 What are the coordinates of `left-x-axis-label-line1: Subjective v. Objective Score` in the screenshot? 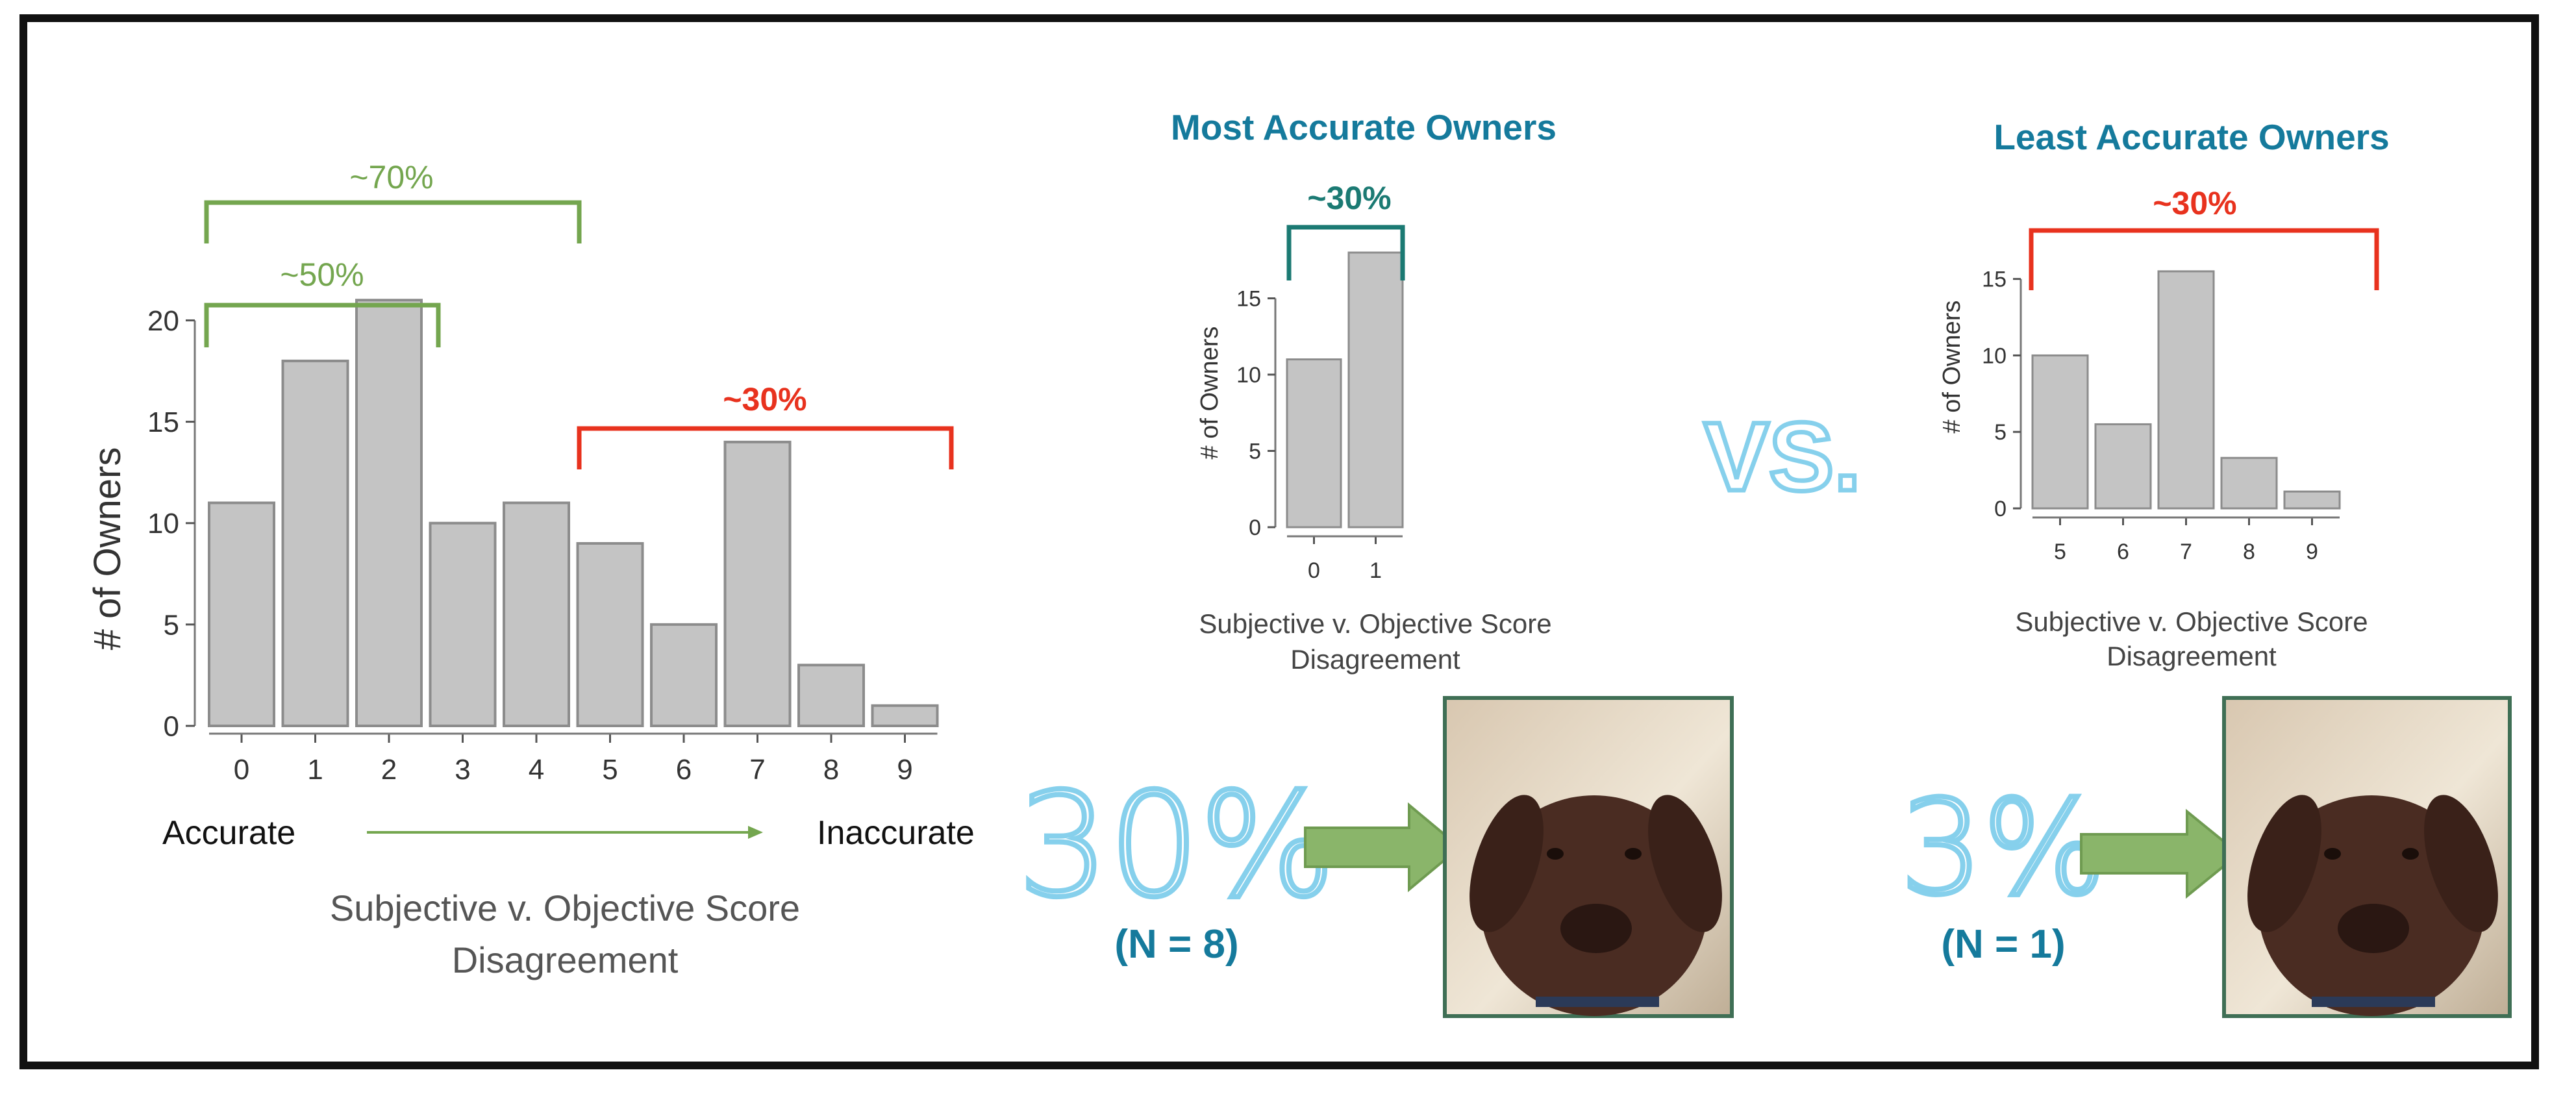 It's located at (565, 908).